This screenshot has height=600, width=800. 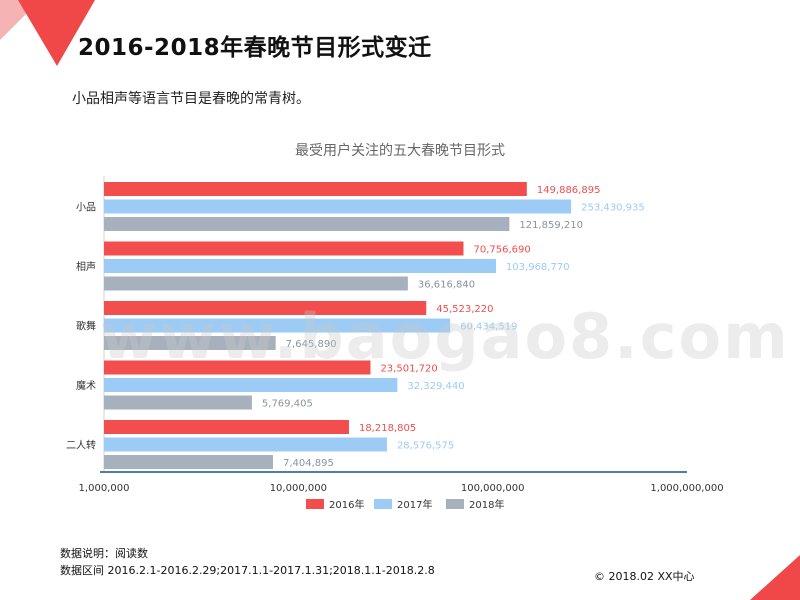 I want to click on legend-label: 2017年, so click(x=414, y=504).